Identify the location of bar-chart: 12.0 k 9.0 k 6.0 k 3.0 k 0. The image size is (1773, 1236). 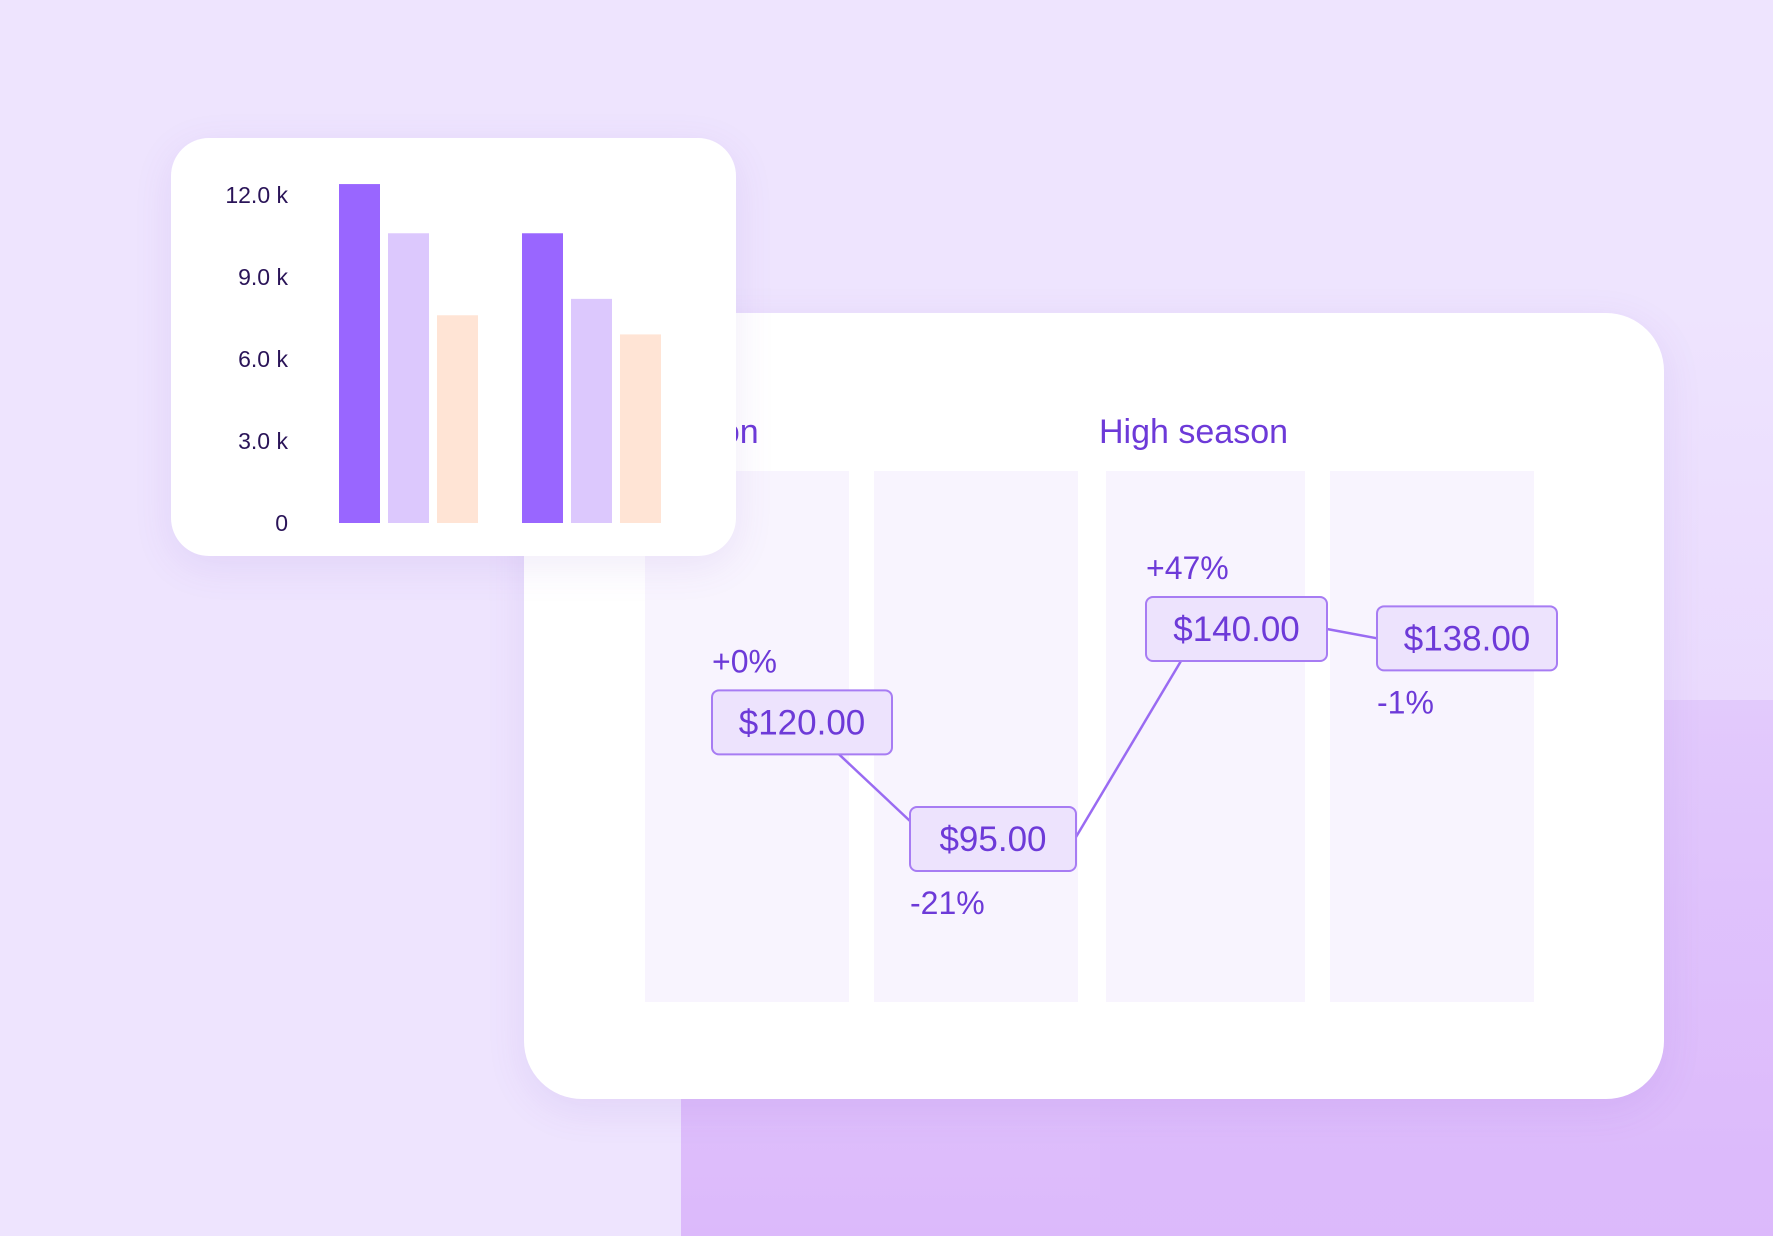
(443, 359).